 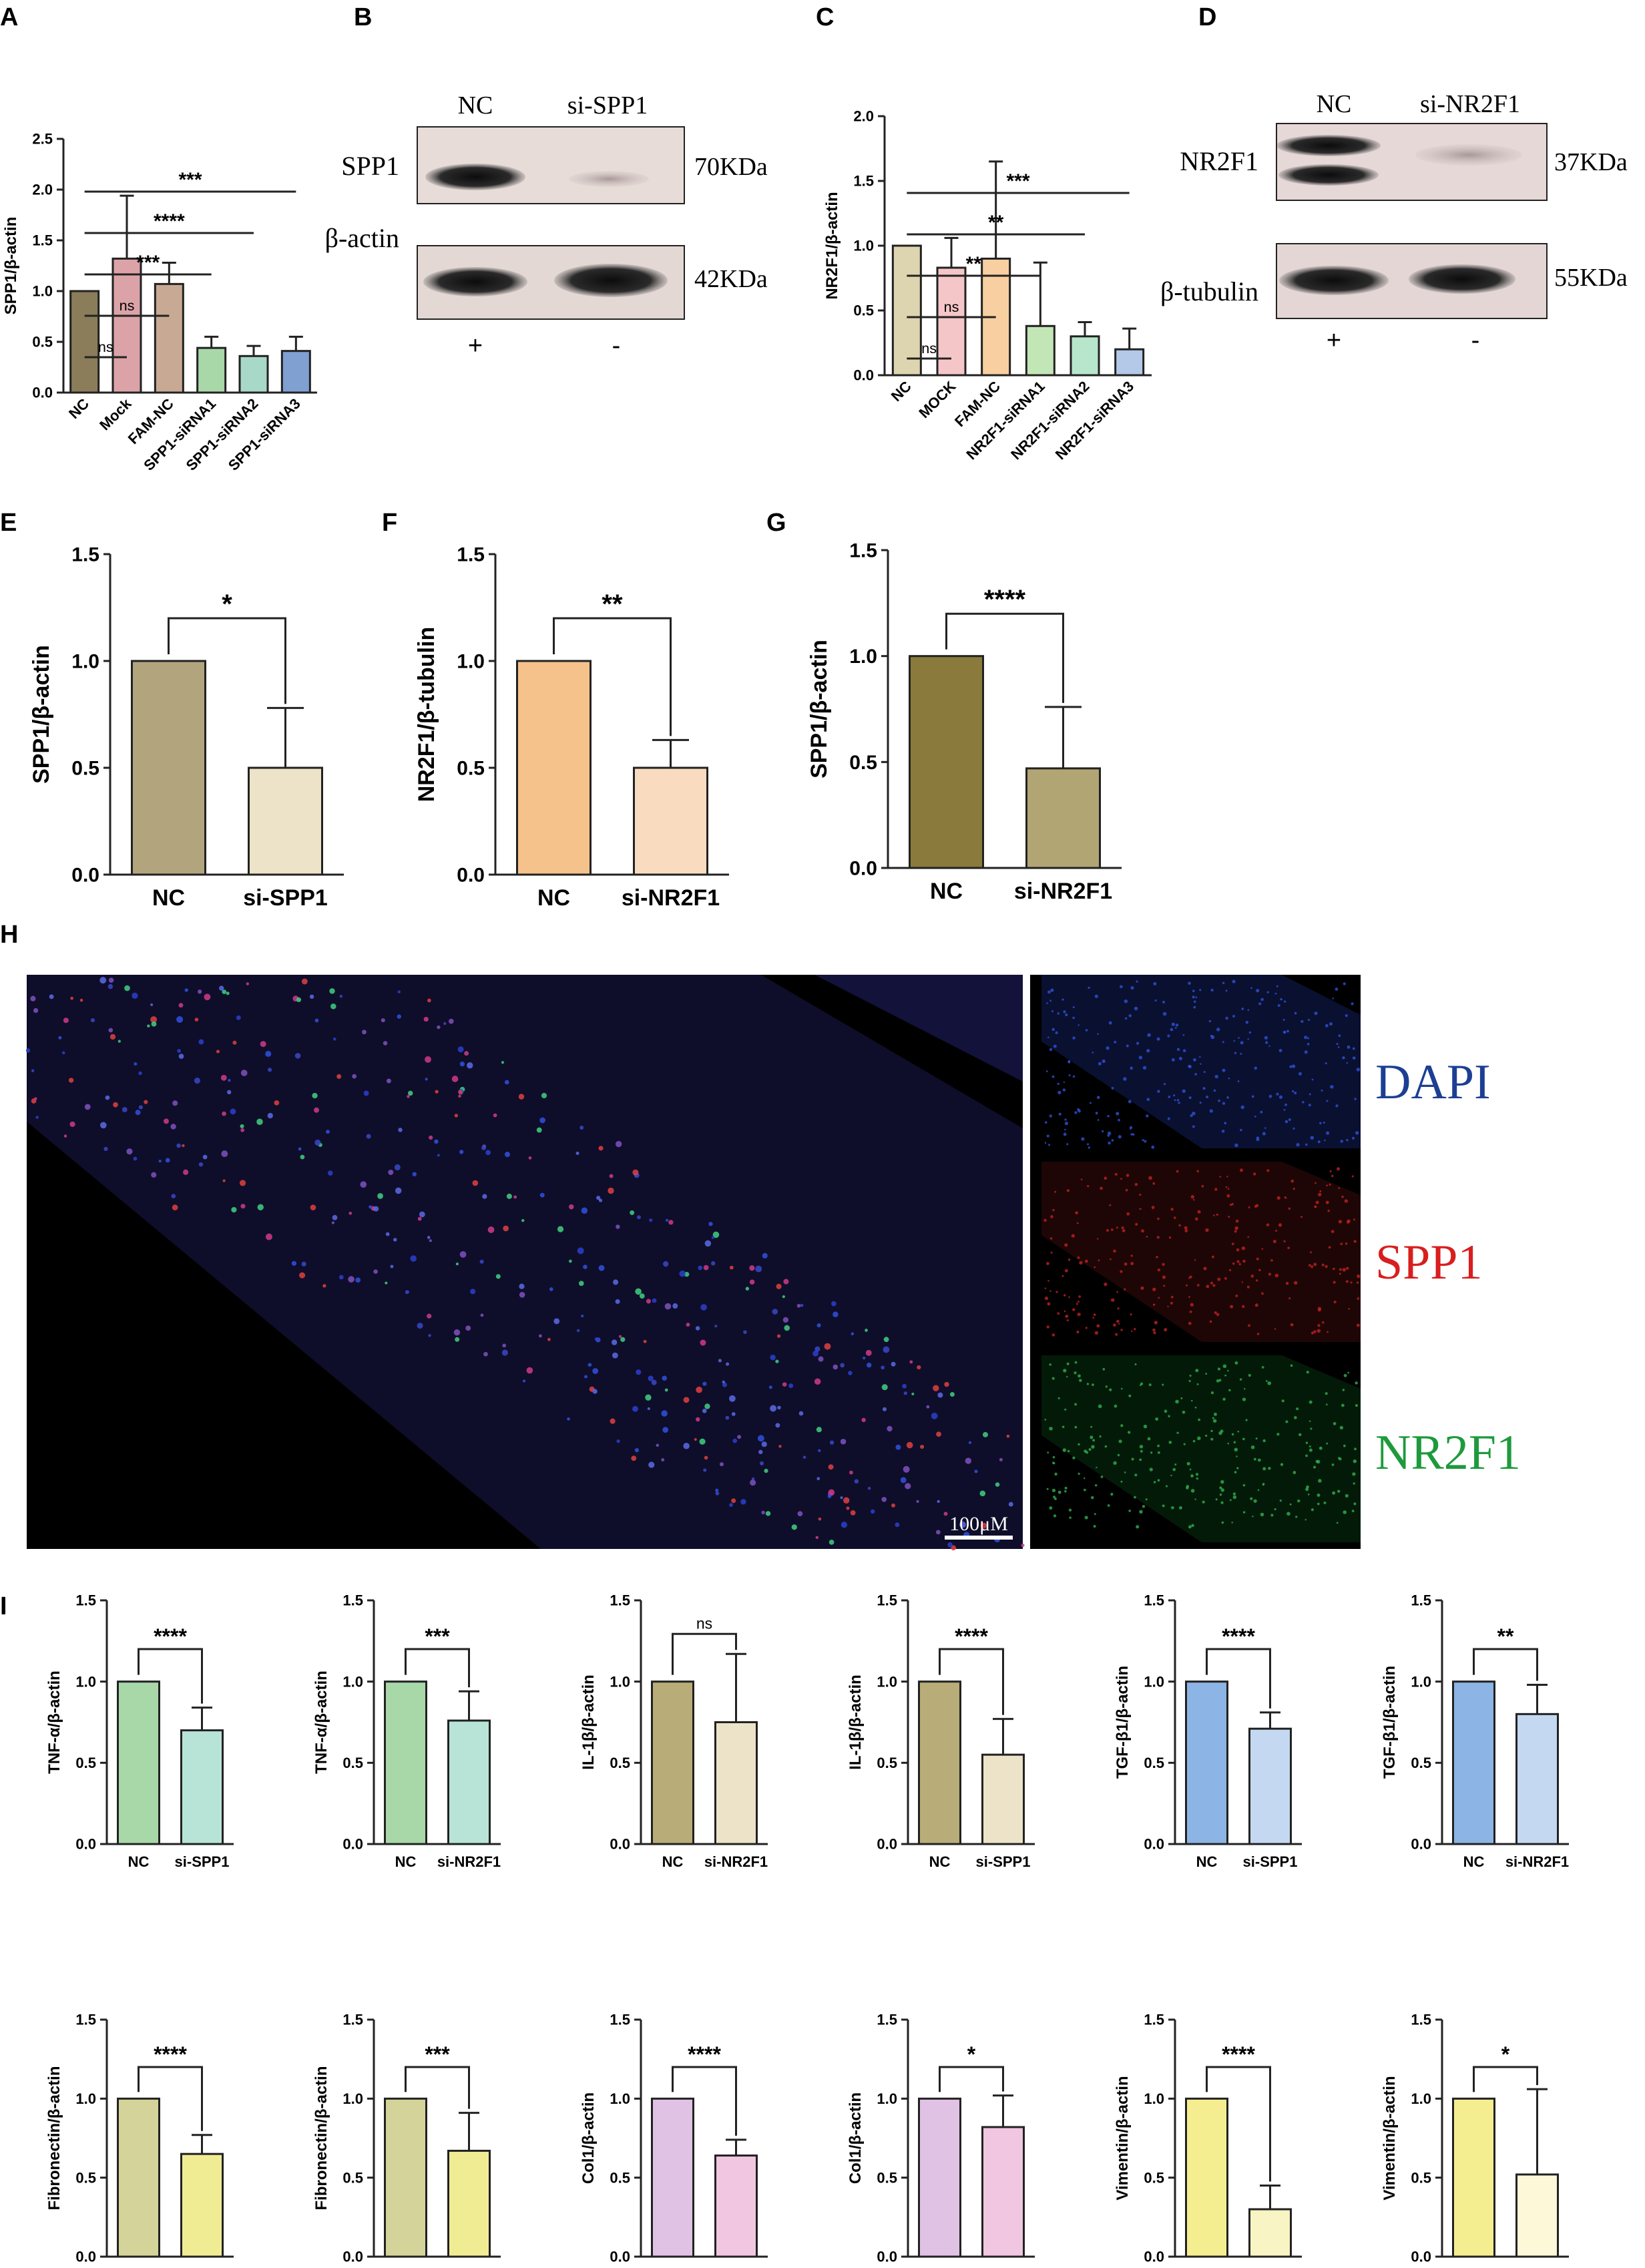 What do you see at coordinates (190, 180) in the screenshot?
I see `significance-label: ***` at bounding box center [190, 180].